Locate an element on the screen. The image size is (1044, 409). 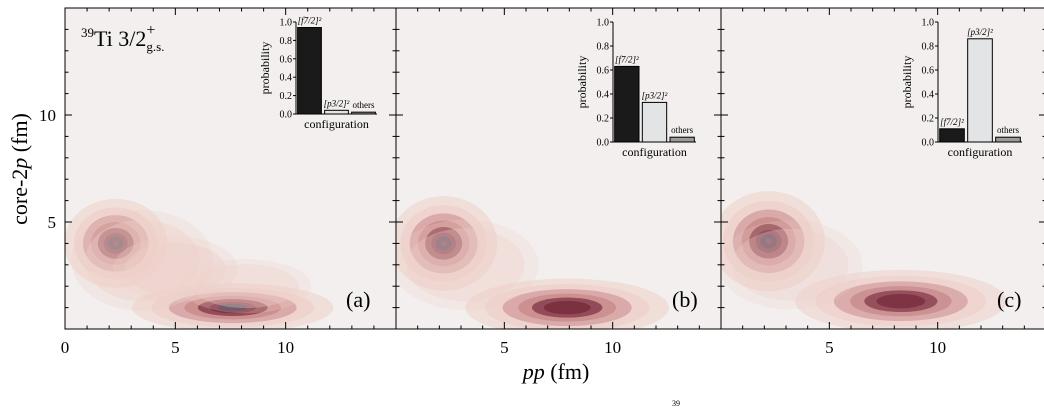
y-tick-label: 10 is located at coordinates (47, 115).